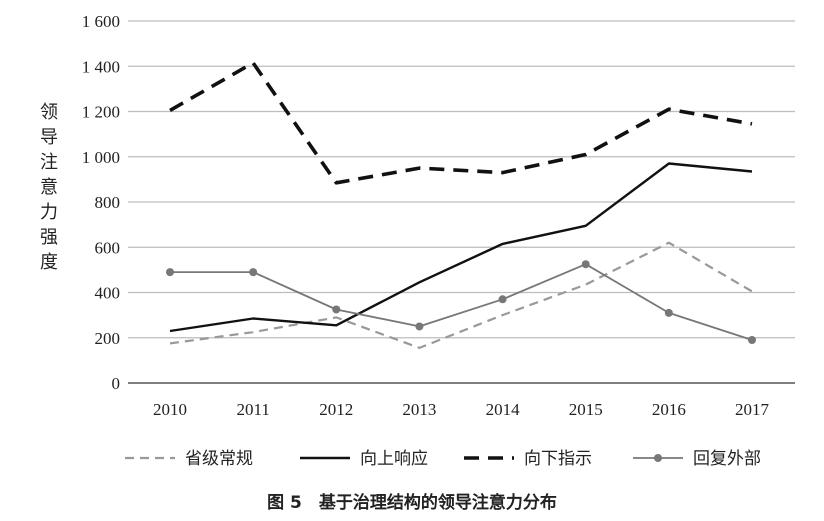  Describe the element at coordinates (101, 21) in the screenshot. I see `y-tick-label: 1 600` at that location.